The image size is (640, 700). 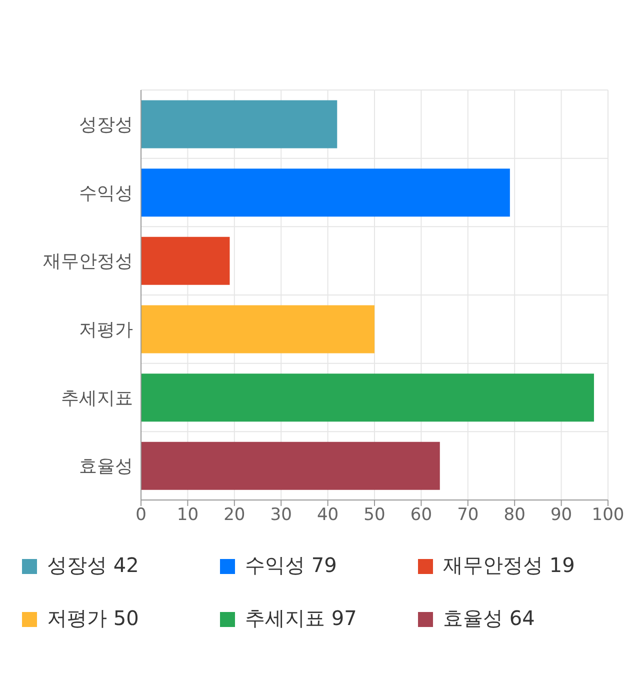 I want to click on legend-label: 수익성 79, so click(x=291, y=565).